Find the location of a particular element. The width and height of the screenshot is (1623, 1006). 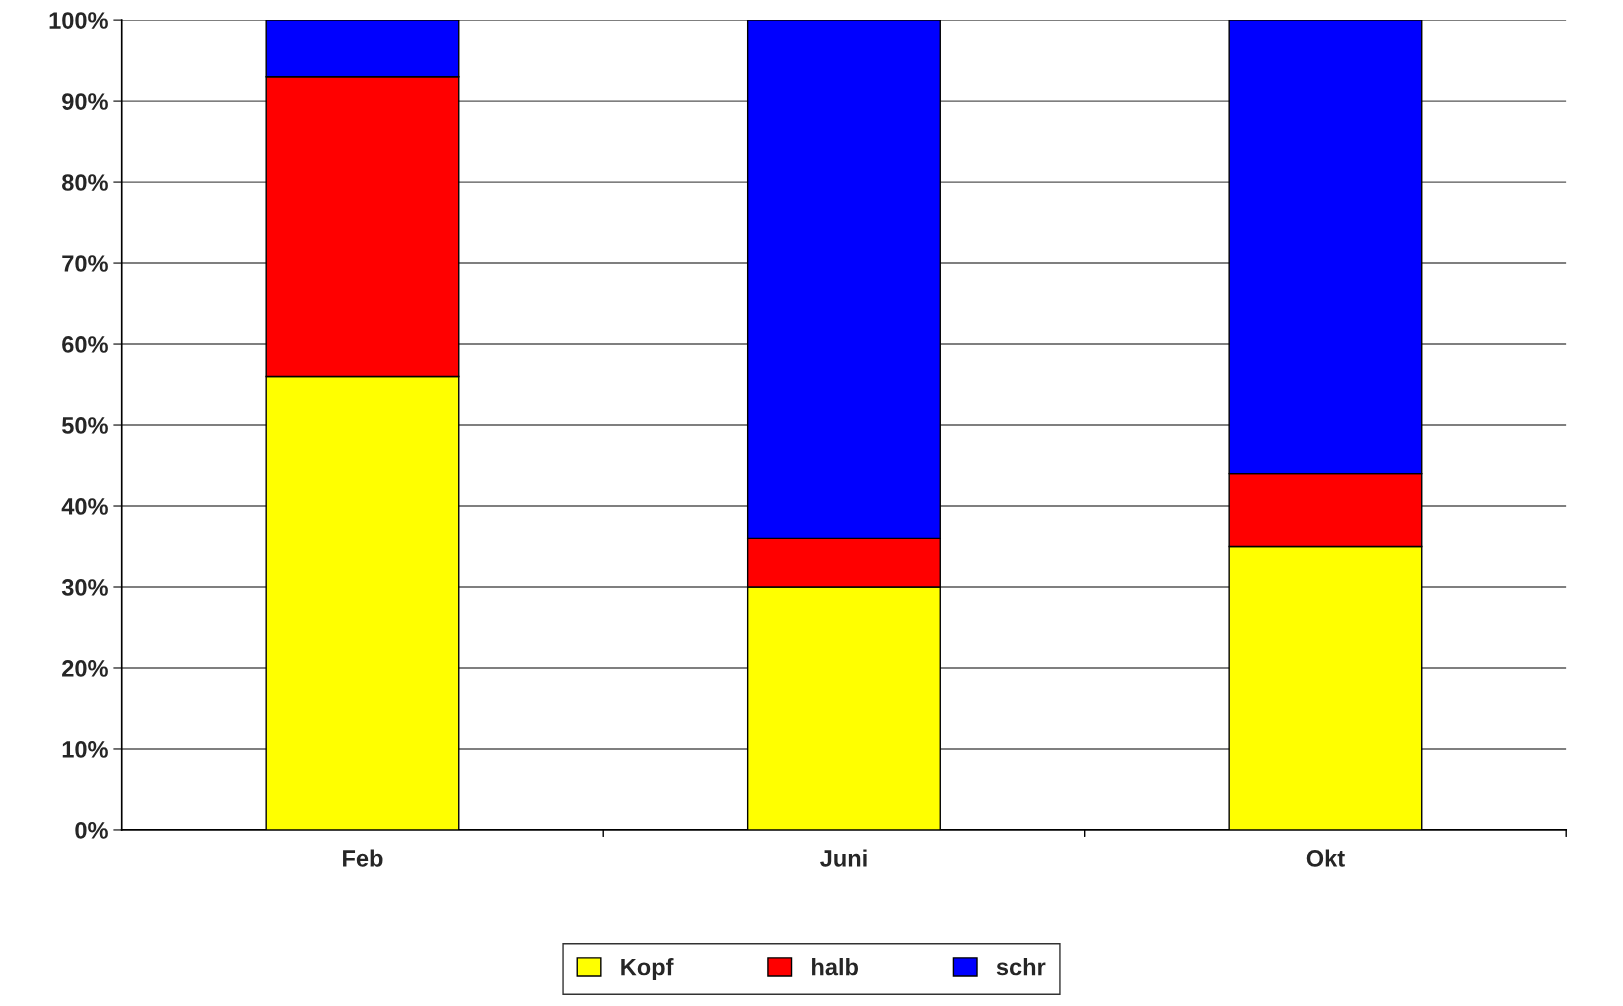

y-tick-label: 20% is located at coordinates (85, 668).